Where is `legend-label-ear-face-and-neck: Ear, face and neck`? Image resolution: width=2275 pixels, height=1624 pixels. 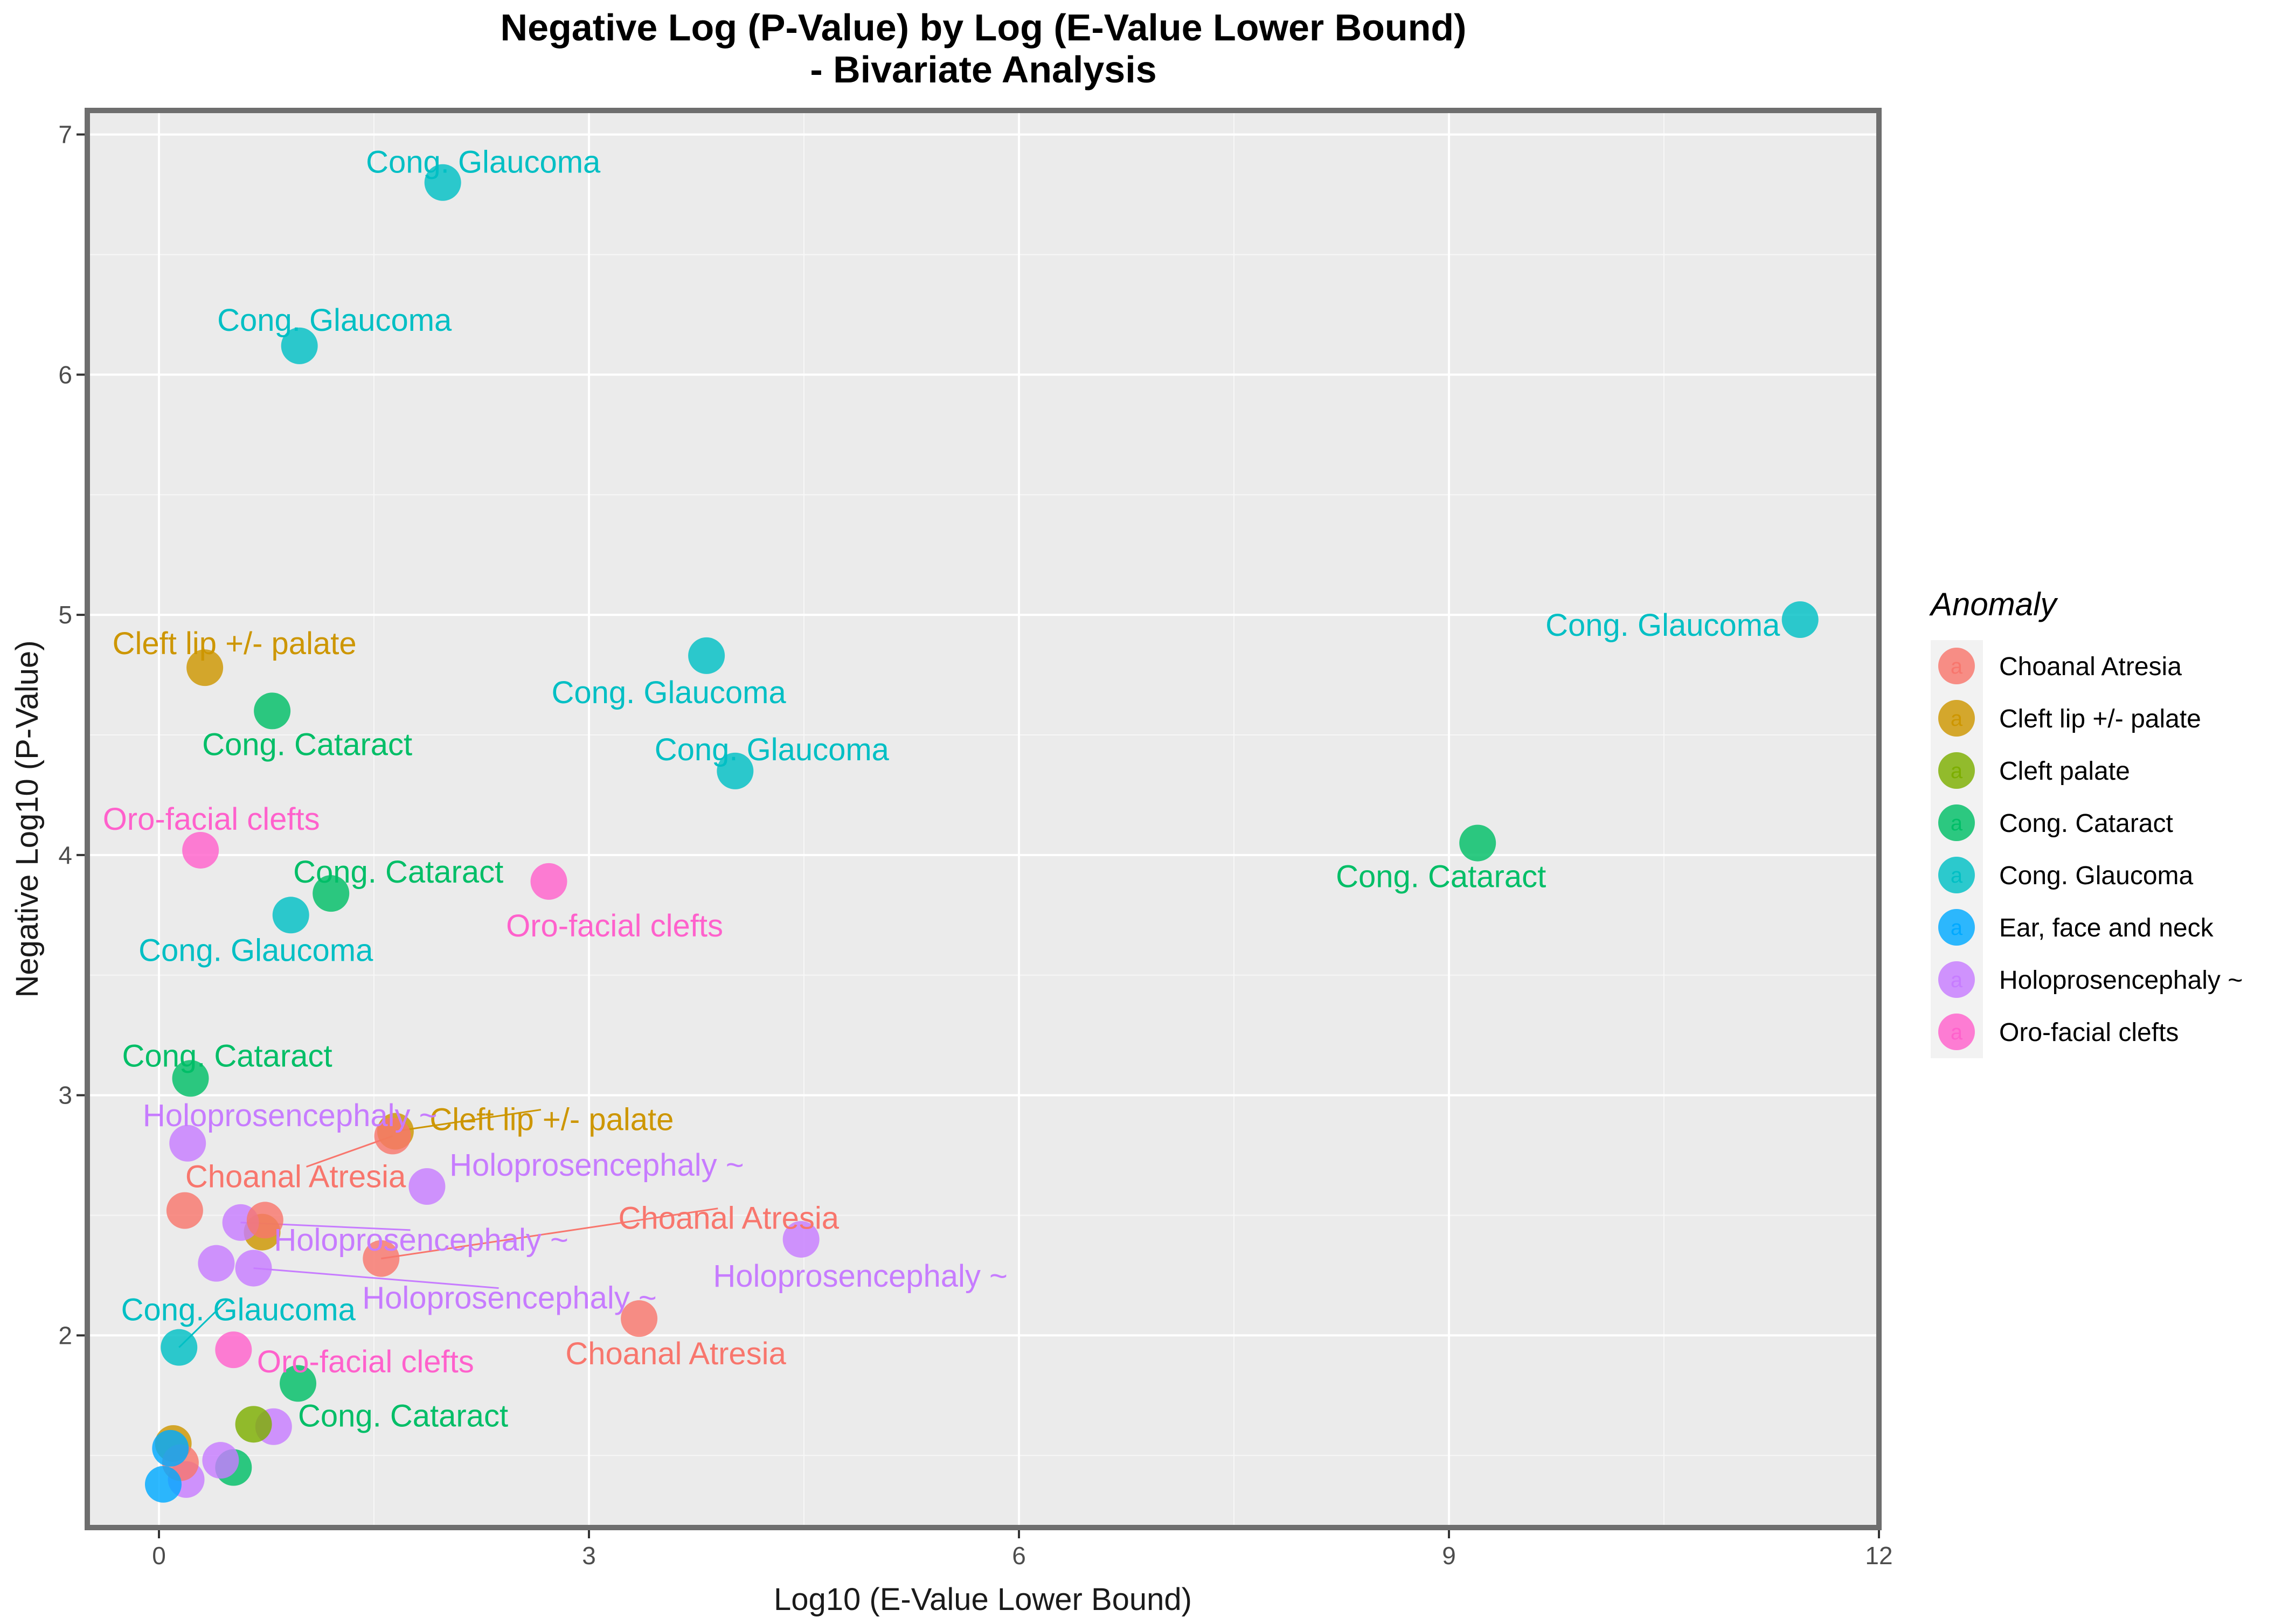 legend-label-ear-face-and-neck: Ear, face and neck is located at coordinates (2106, 928).